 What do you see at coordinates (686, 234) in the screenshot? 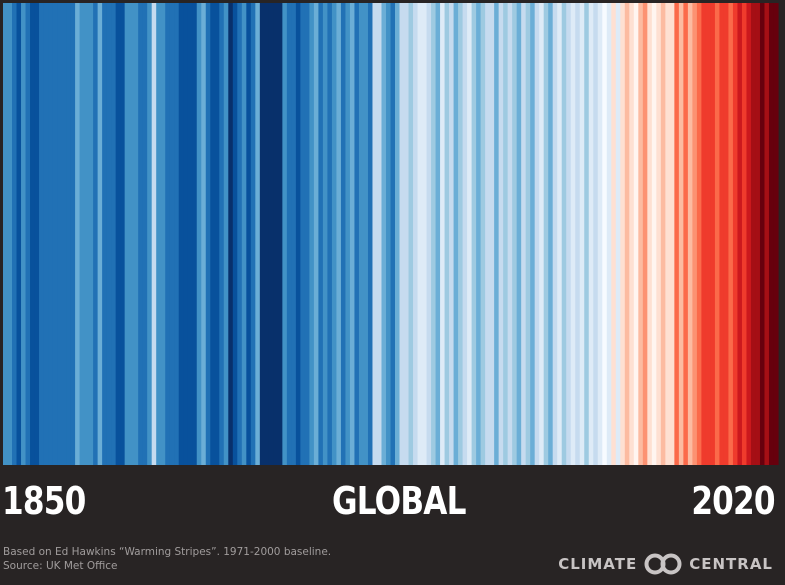
I see `stripe-2001` at bounding box center [686, 234].